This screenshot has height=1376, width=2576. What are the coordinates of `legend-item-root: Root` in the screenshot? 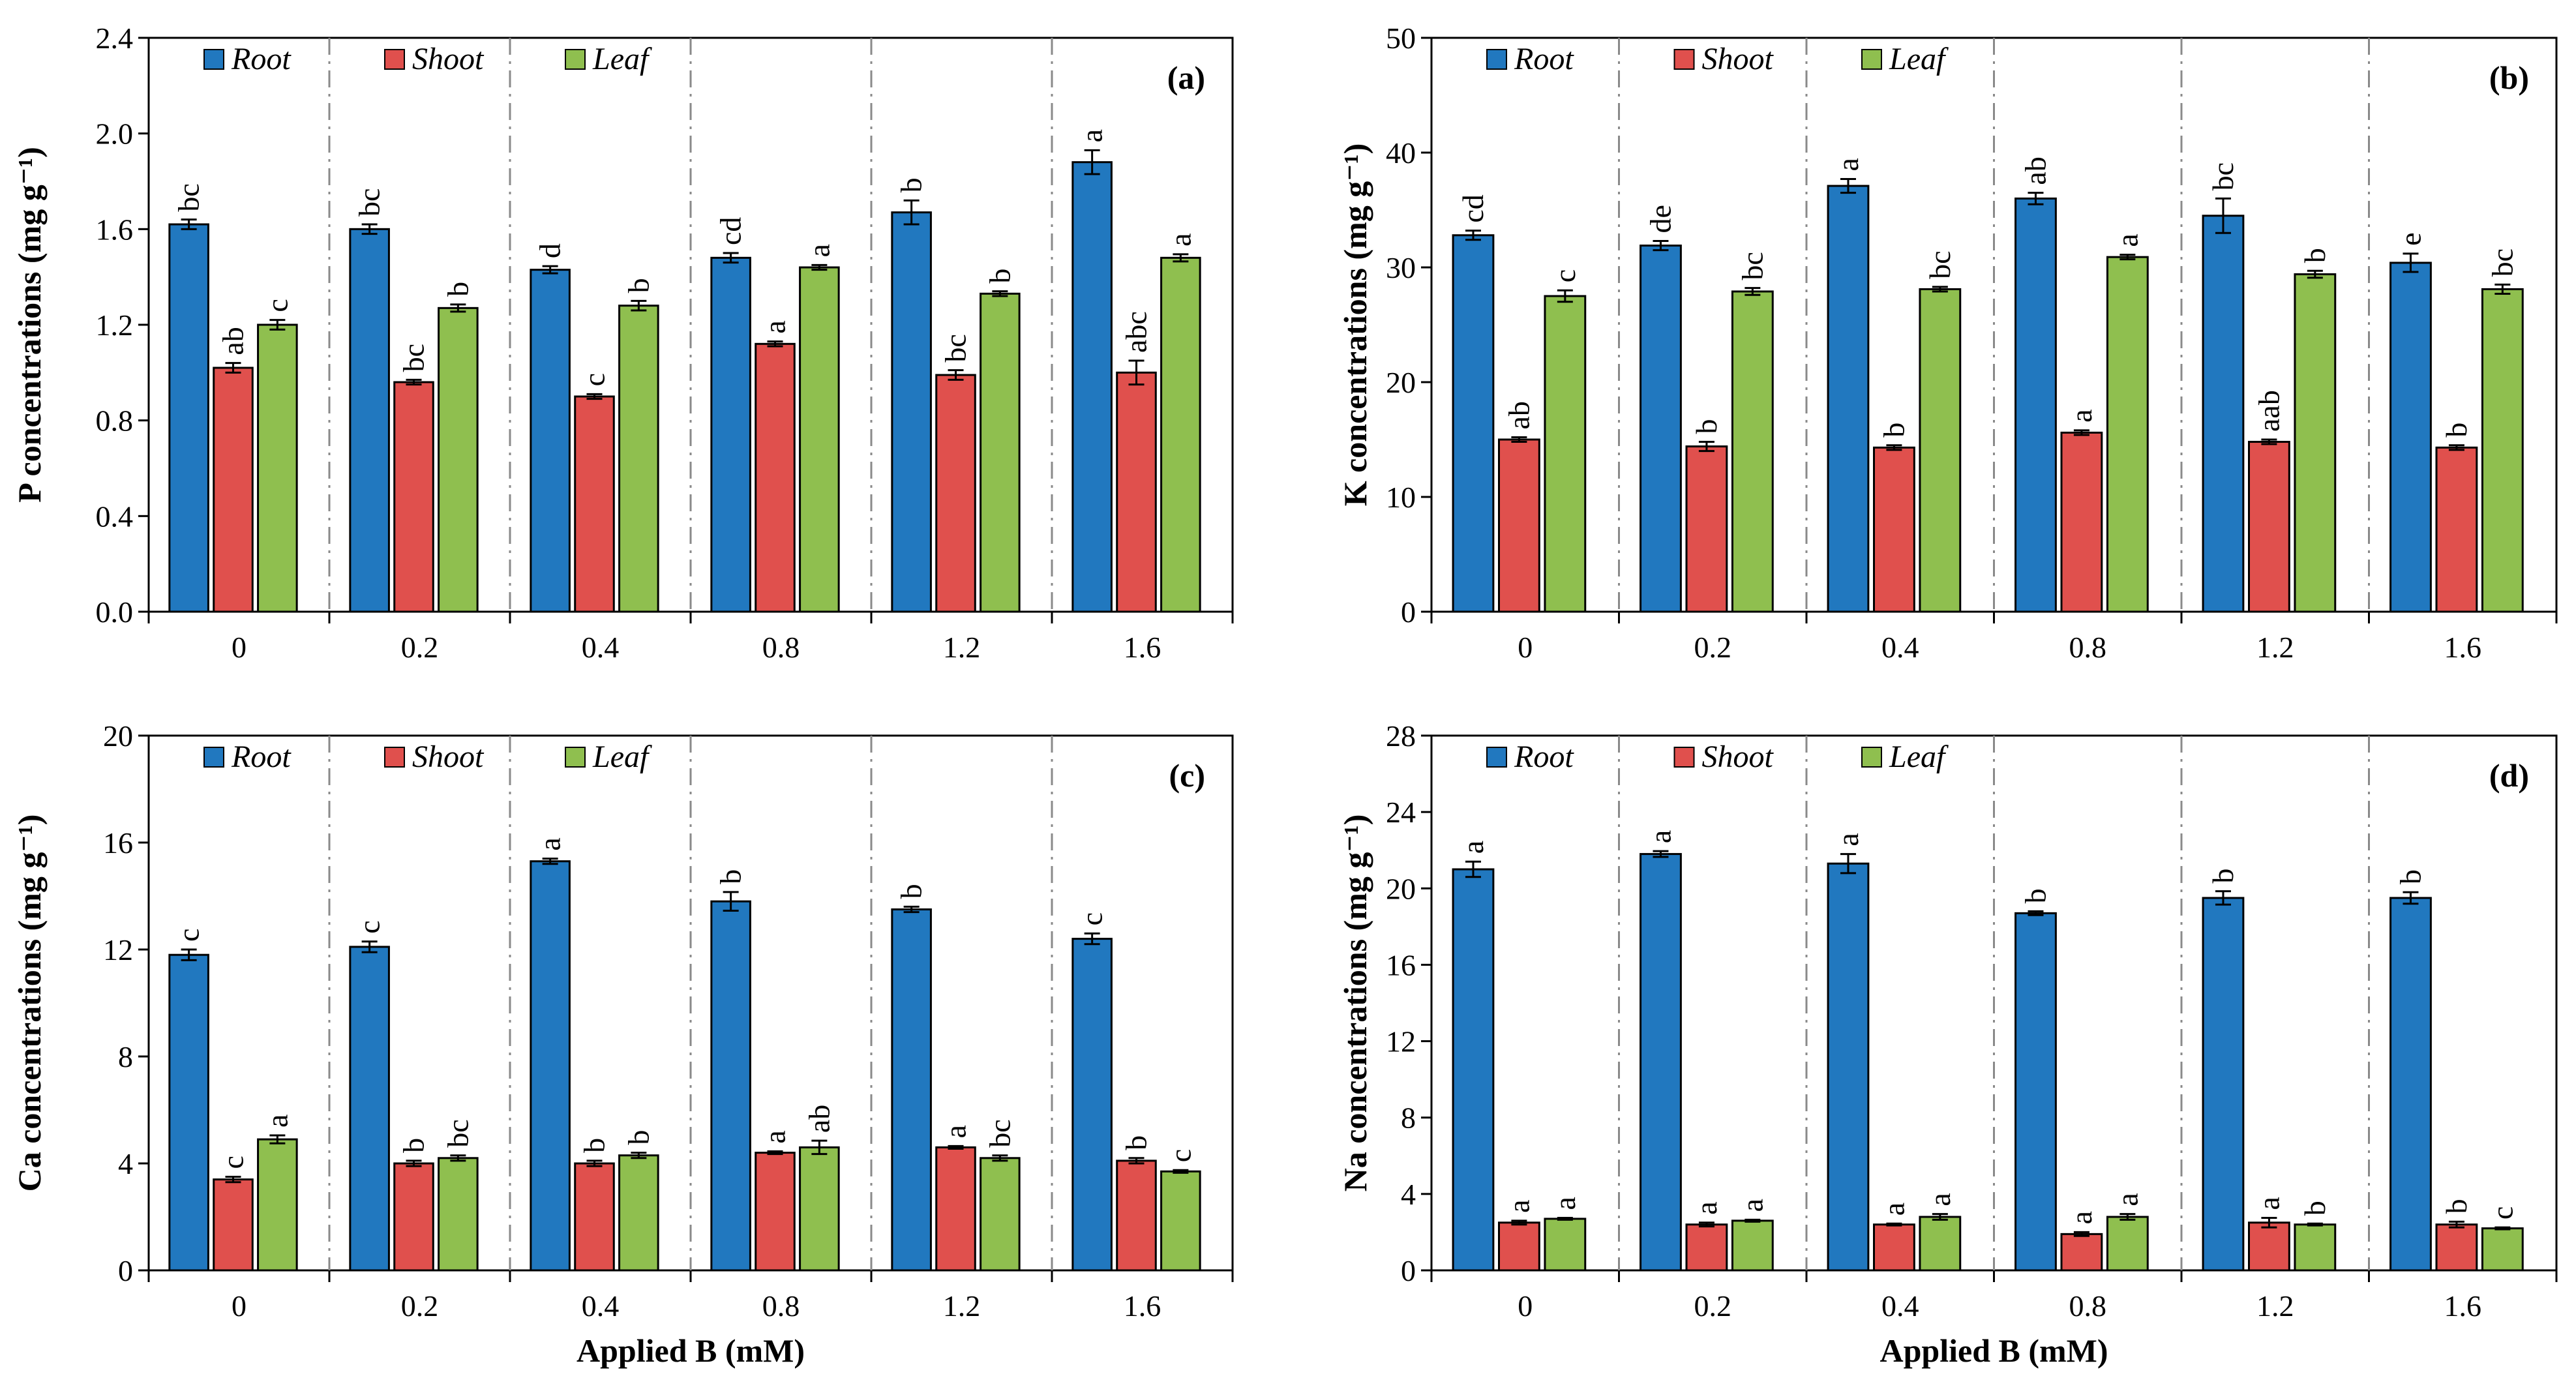 It's located at (247, 59).